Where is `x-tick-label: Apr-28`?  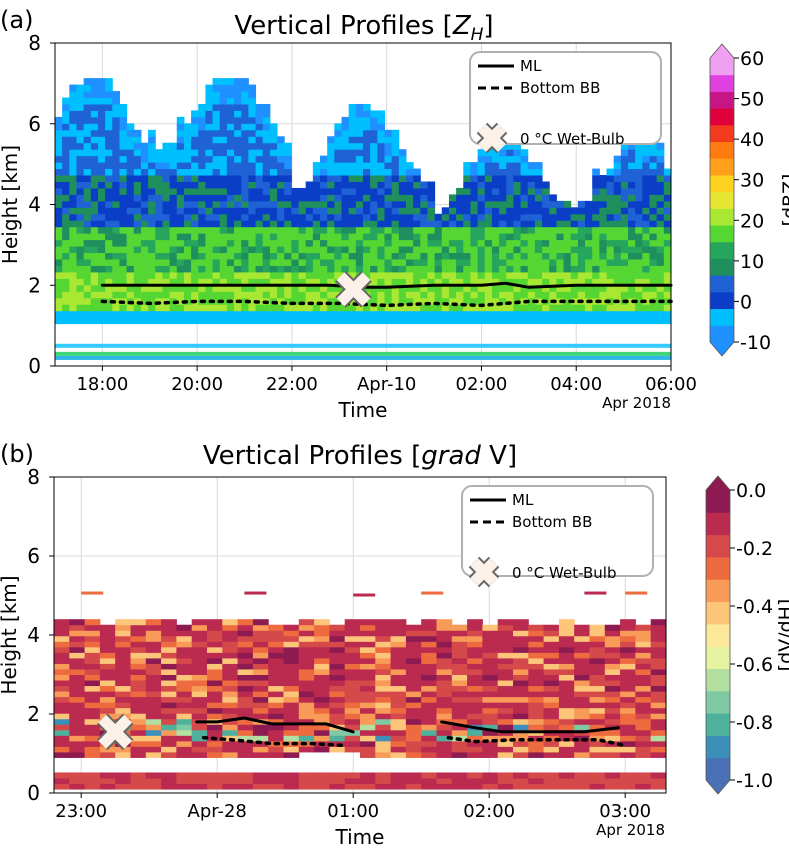 x-tick-label: Apr-28 is located at coordinates (217, 811).